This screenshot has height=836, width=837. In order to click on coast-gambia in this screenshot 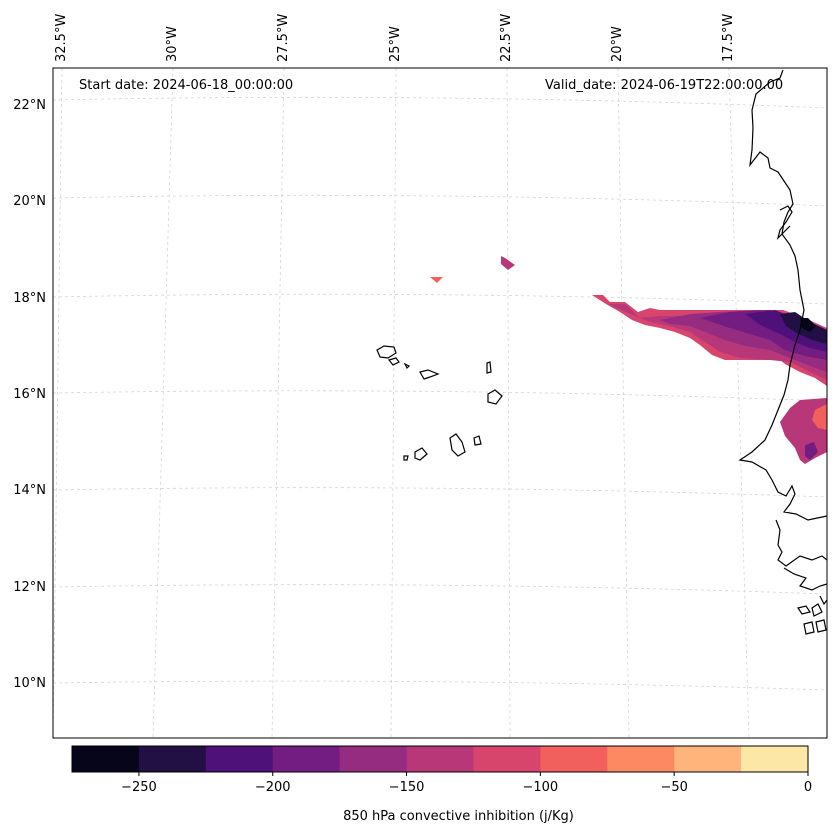, I will do `click(801, 543)`.